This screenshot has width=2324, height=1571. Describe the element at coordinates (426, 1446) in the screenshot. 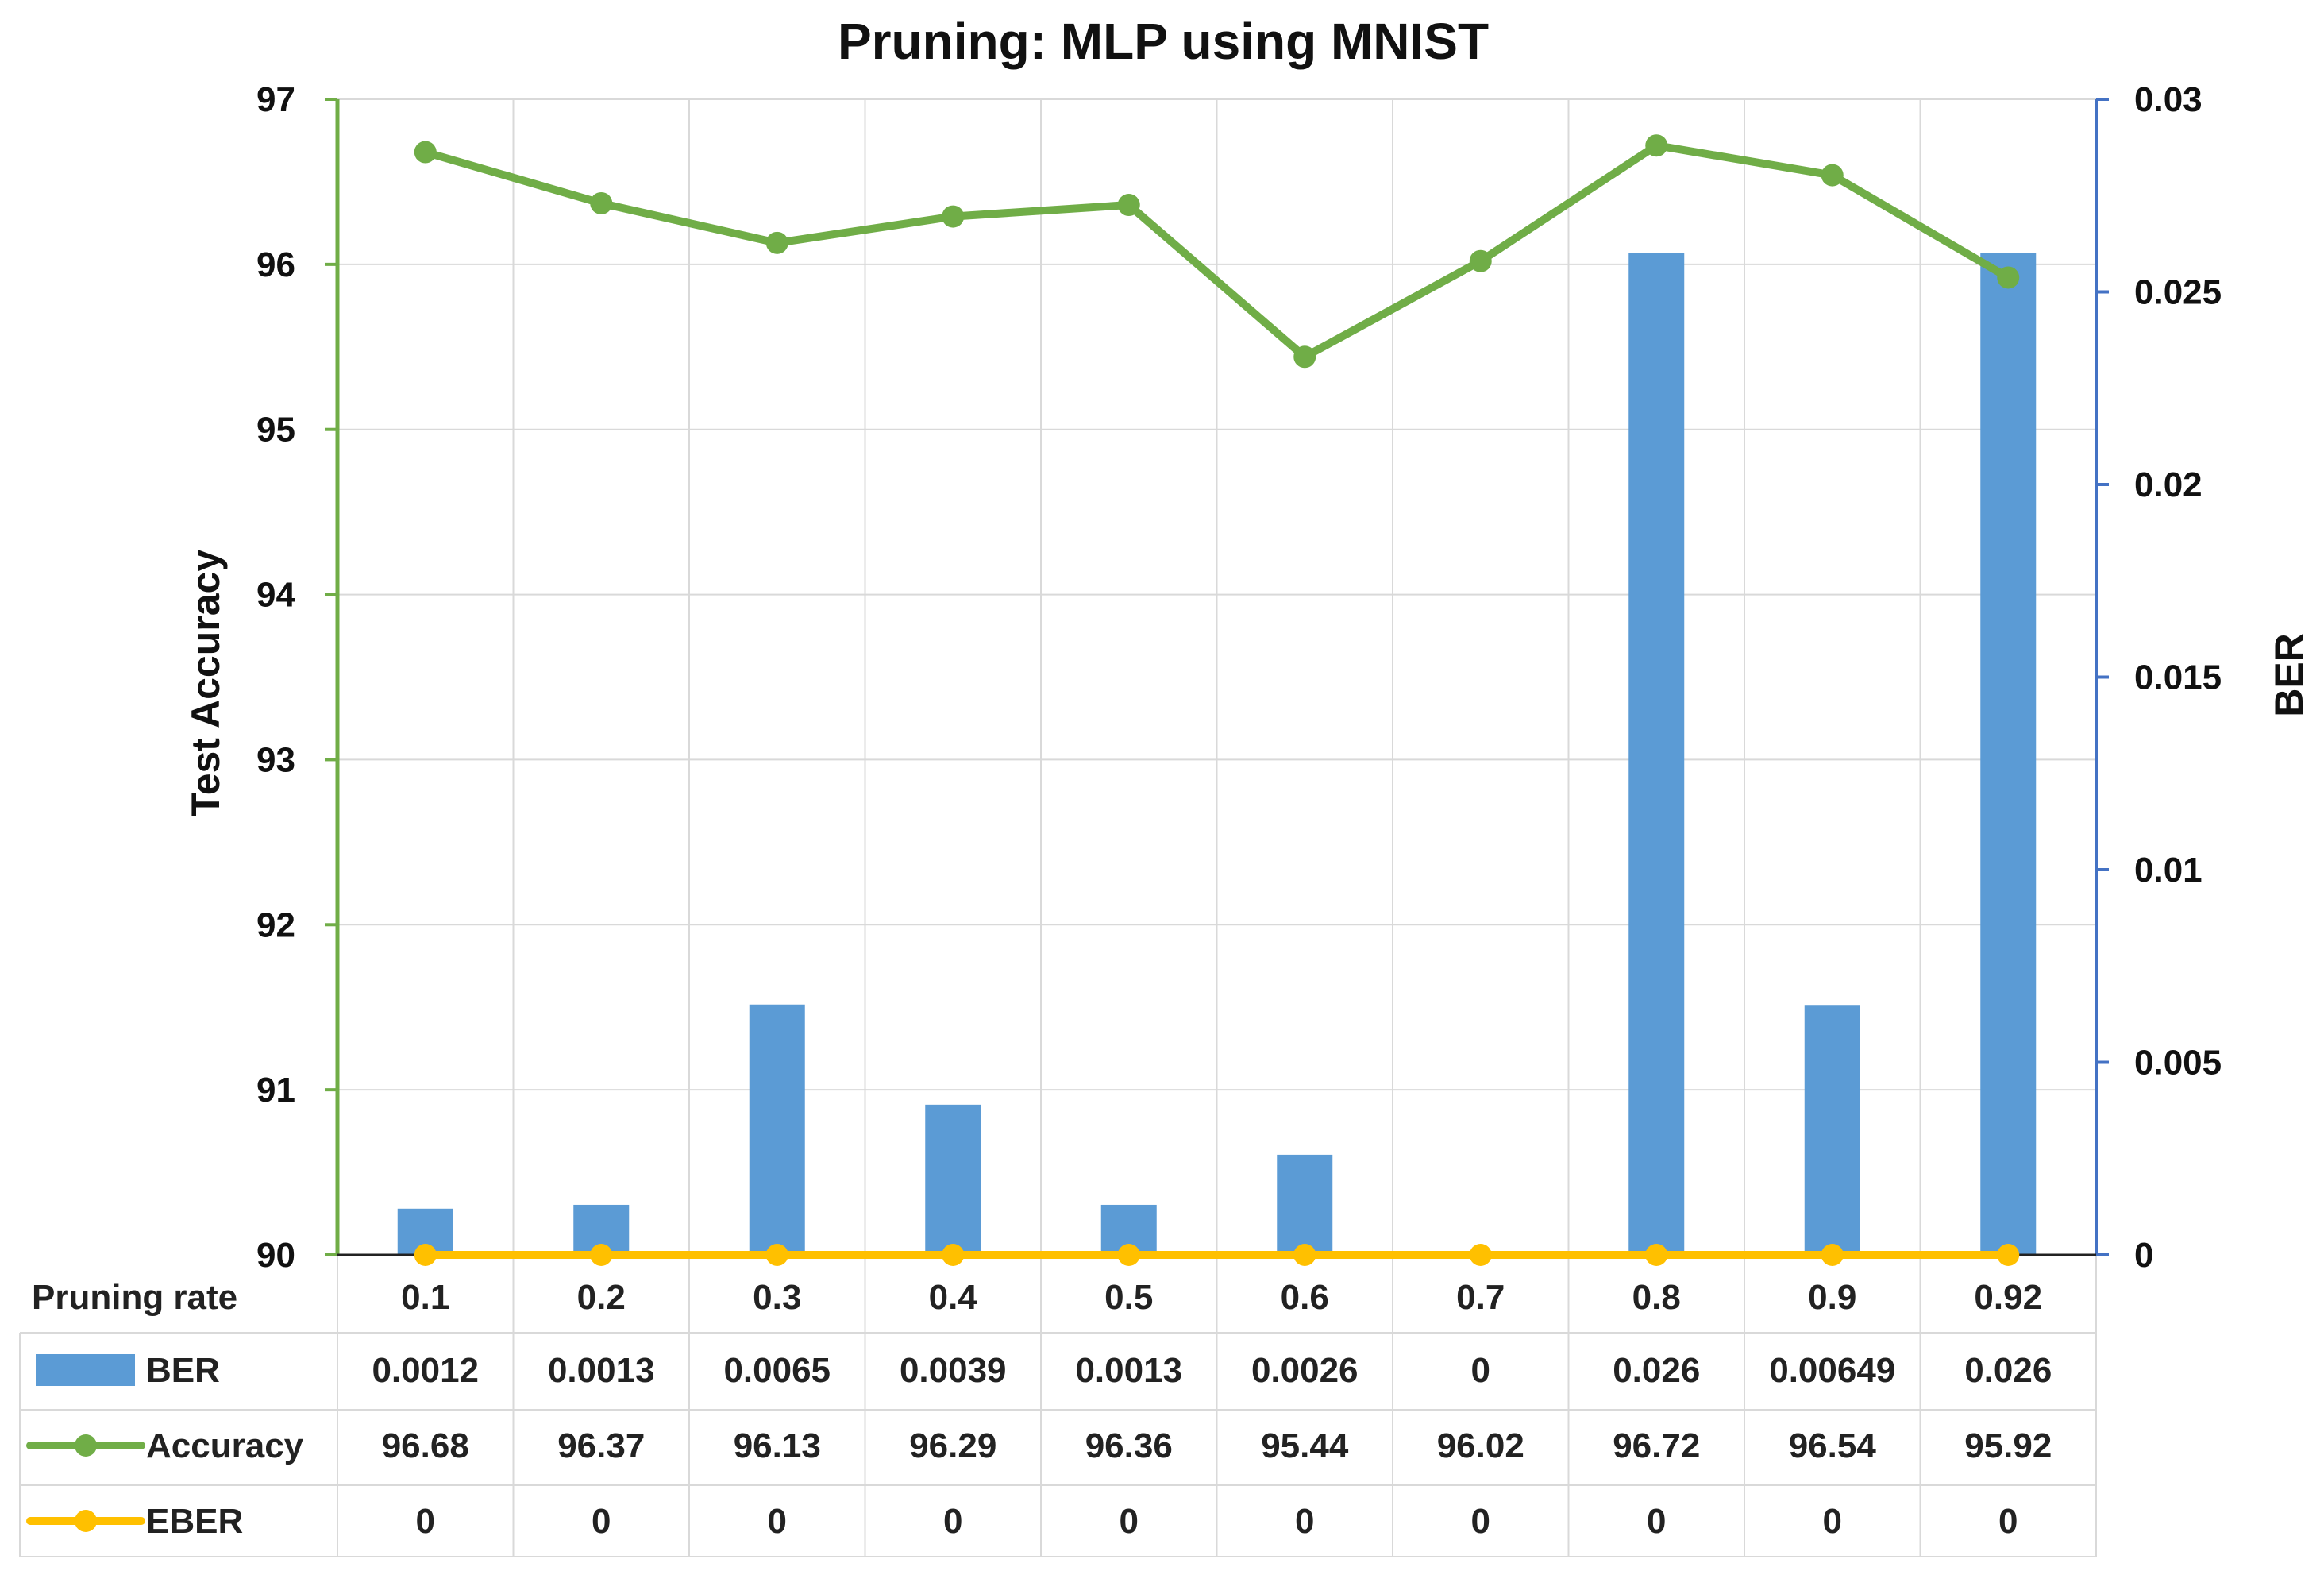

I see `data-label-accuracy: 96.68` at that location.